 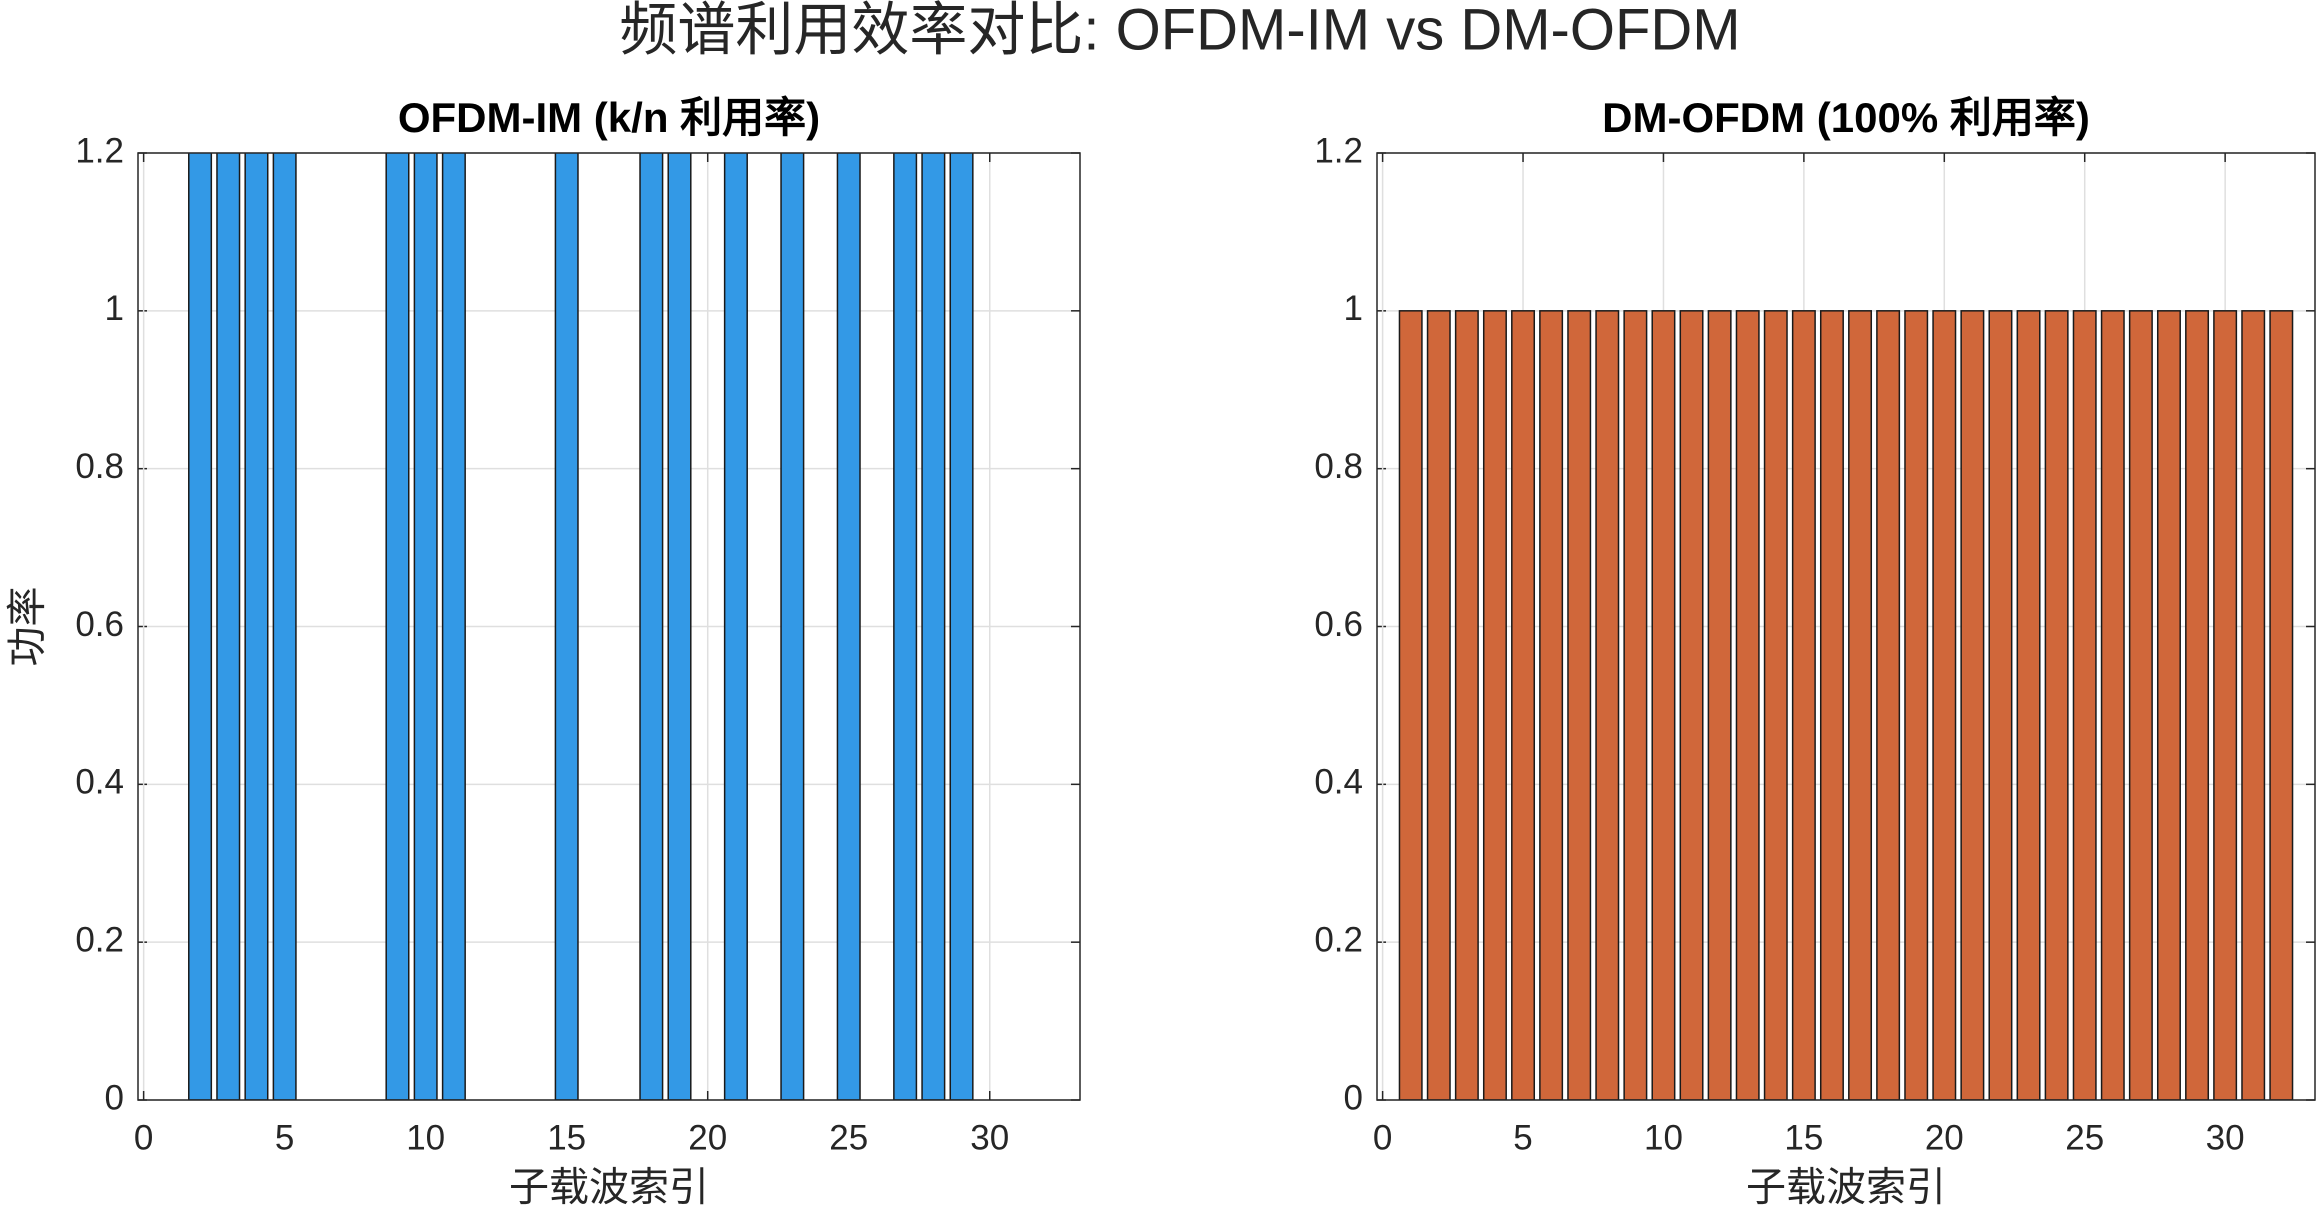 What do you see at coordinates (609, 117) in the screenshot?
I see `subplot-title: OFDM-IM (k/n 利用率)` at bounding box center [609, 117].